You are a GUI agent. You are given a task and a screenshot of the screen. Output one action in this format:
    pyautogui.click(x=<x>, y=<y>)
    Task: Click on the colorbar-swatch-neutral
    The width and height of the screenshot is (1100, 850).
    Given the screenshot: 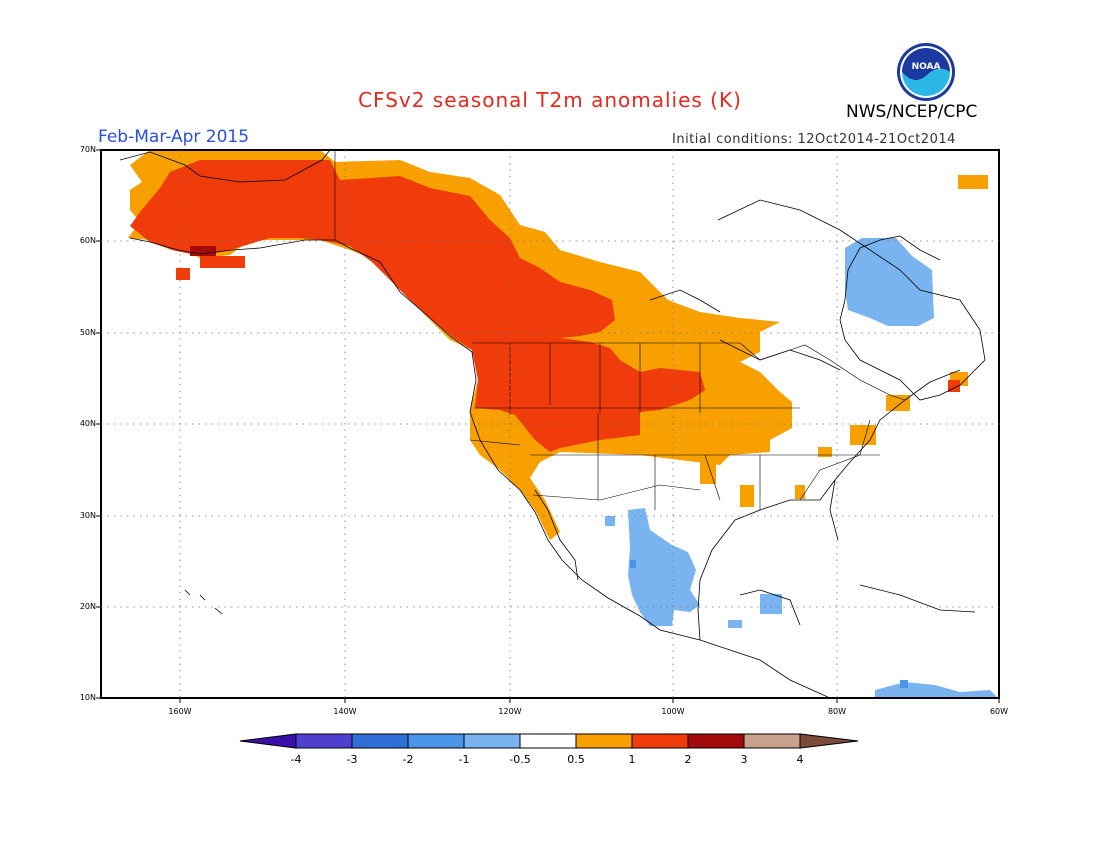 What is the action you would take?
    pyautogui.click(x=548, y=741)
    